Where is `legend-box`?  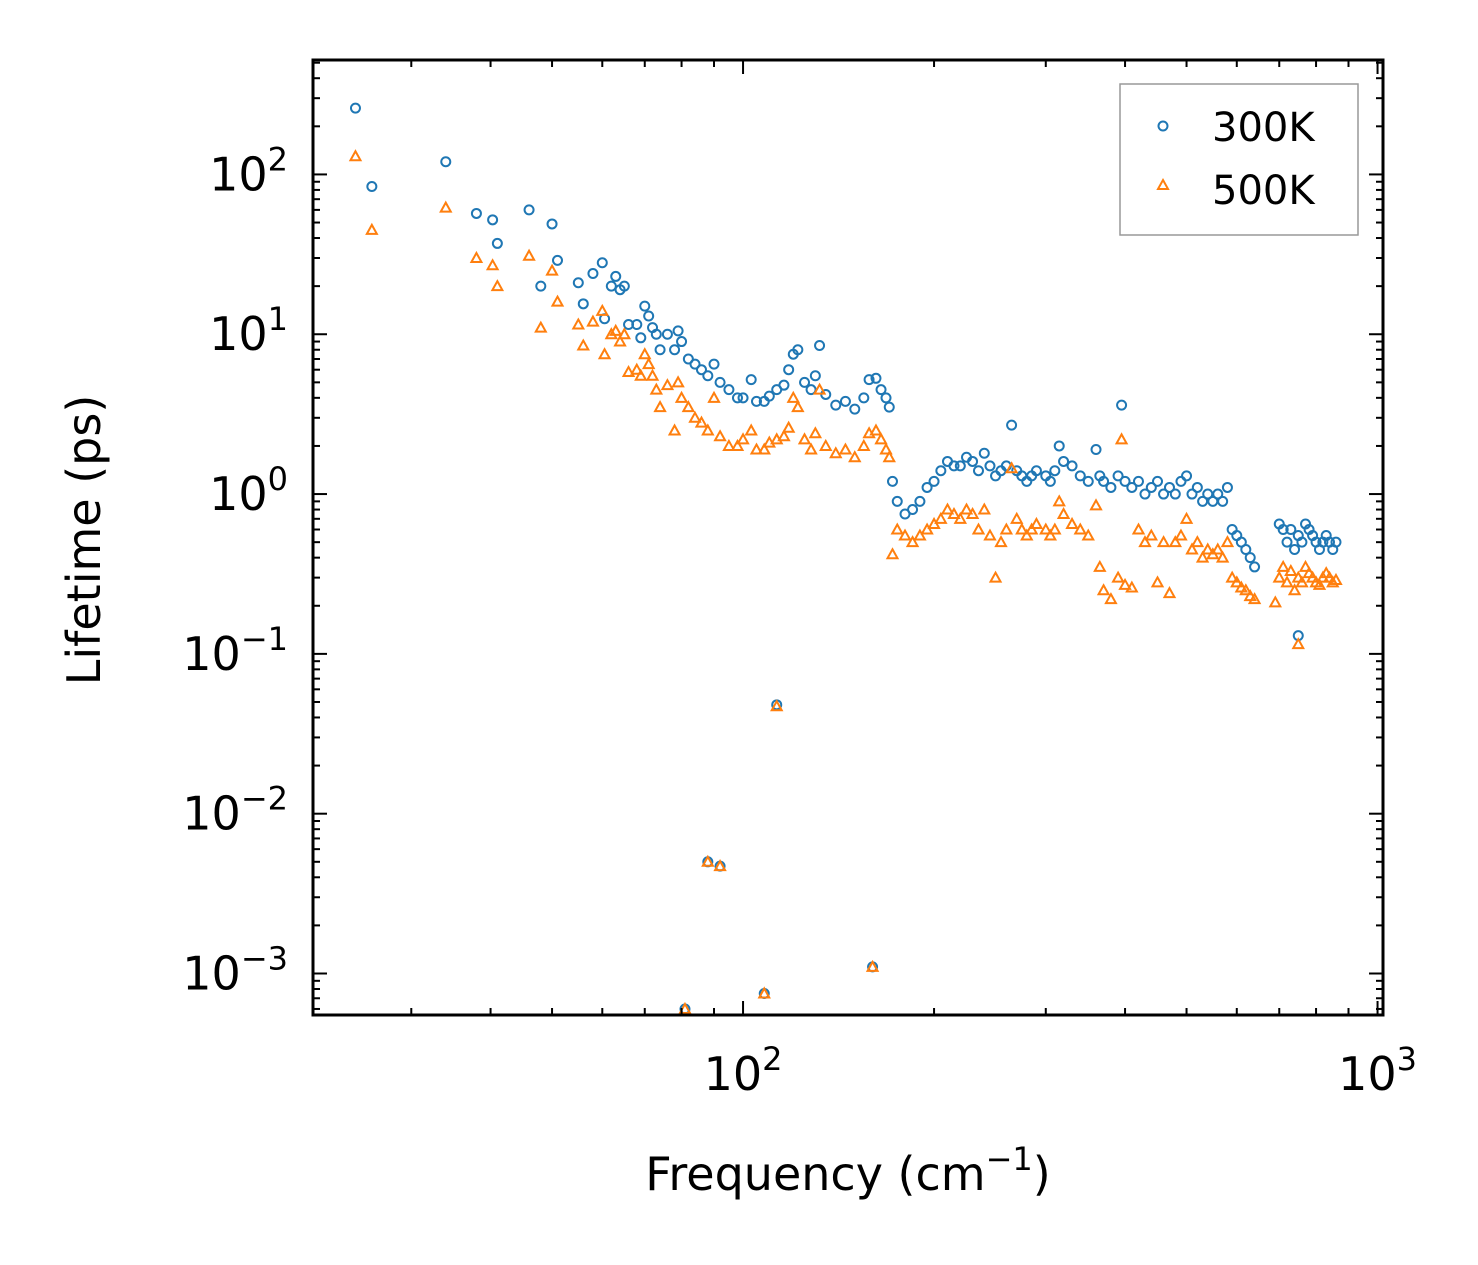 legend-box is located at coordinates (1239, 159).